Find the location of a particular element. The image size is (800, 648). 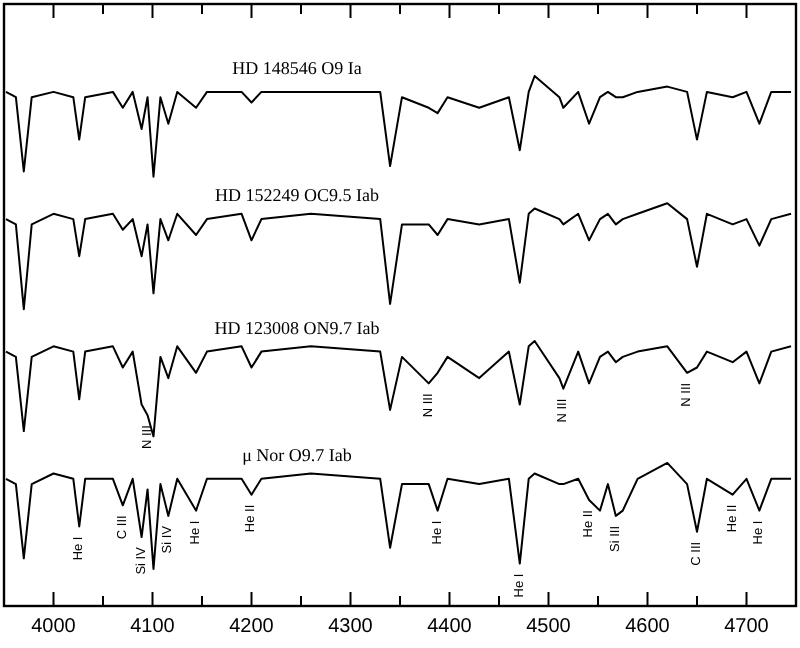

x-tick-label: 4400 is located at coordinates (450, 627).